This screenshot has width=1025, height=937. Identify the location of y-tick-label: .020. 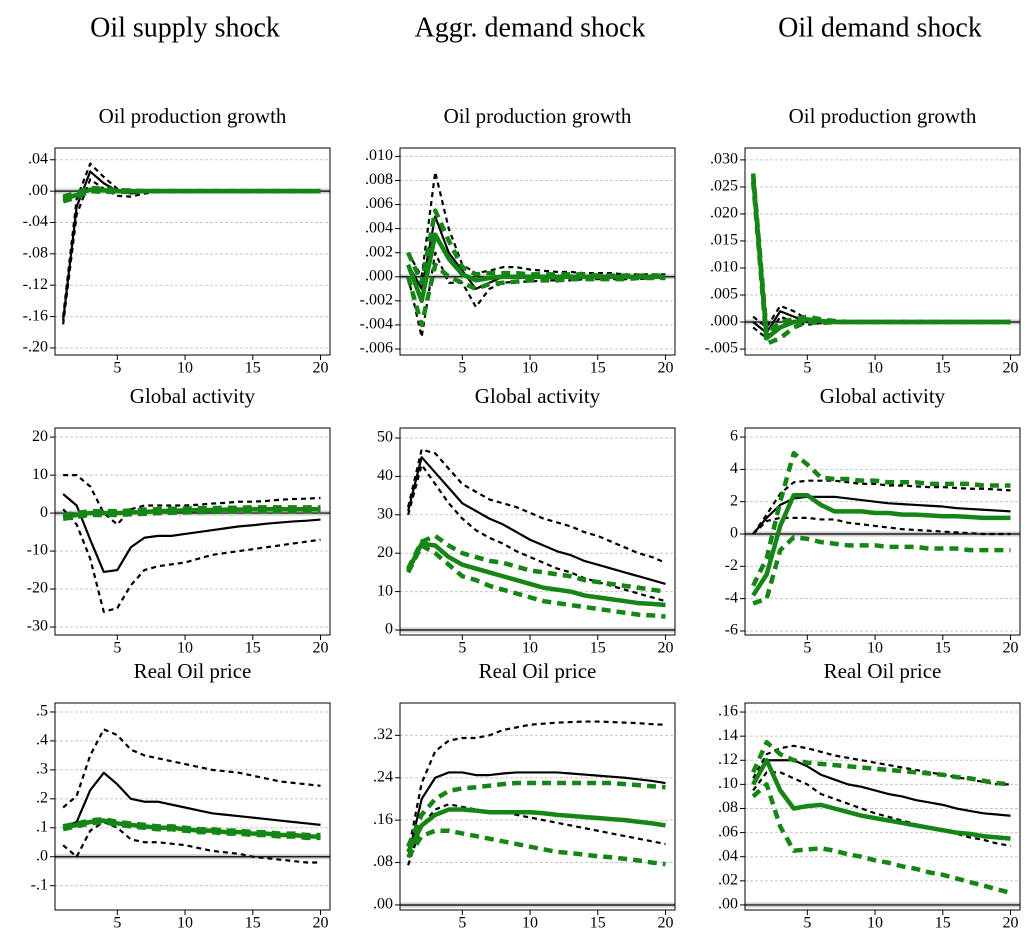
(724, 213).